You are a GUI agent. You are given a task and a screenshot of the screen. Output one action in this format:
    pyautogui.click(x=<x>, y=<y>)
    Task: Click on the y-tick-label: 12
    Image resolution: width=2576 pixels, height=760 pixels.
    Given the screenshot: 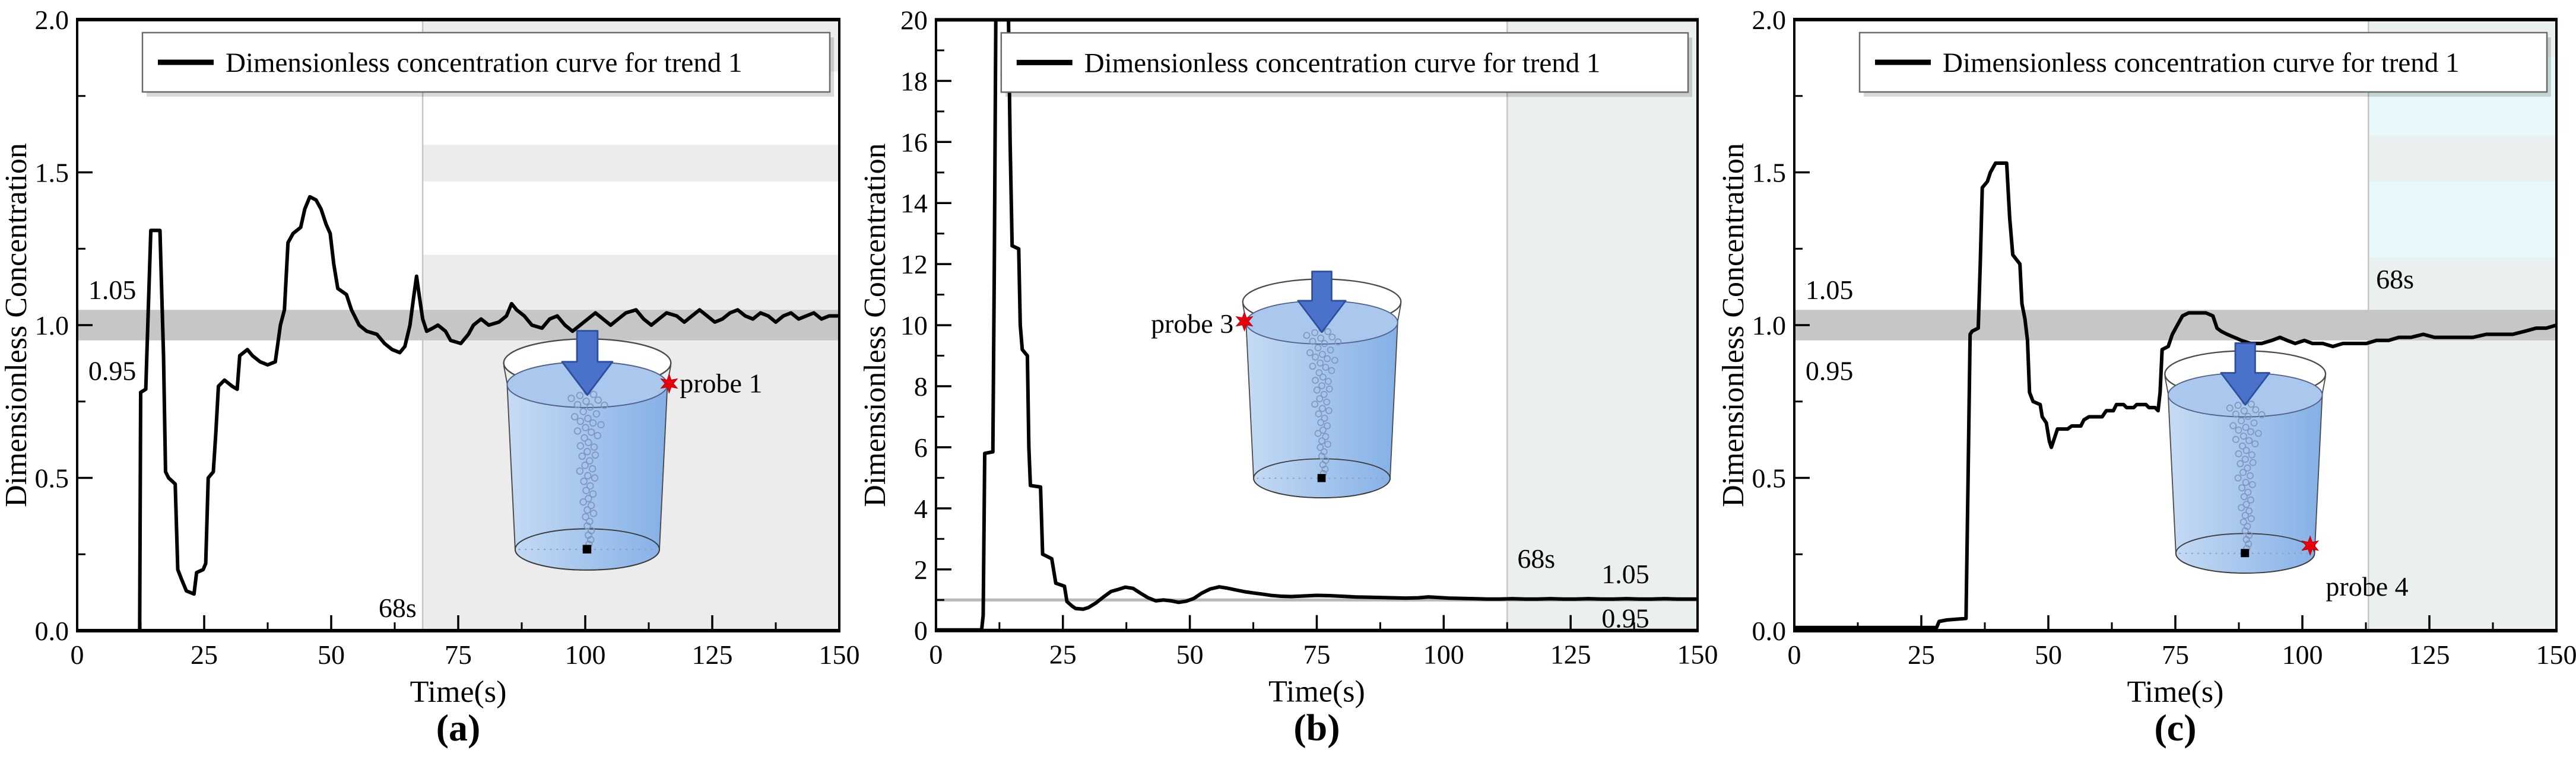 What is the action you would take?
    pyautogui.click(x=914, y=264)
    